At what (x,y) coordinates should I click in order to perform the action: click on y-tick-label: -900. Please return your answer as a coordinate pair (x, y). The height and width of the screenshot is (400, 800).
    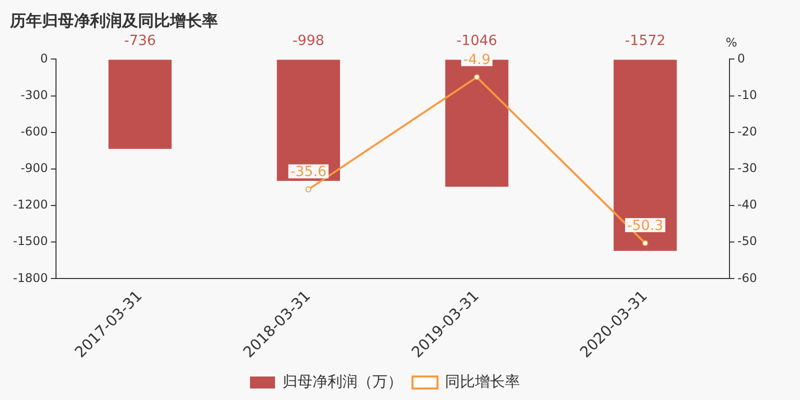
    Looking at the image, I should click on (34, 168).